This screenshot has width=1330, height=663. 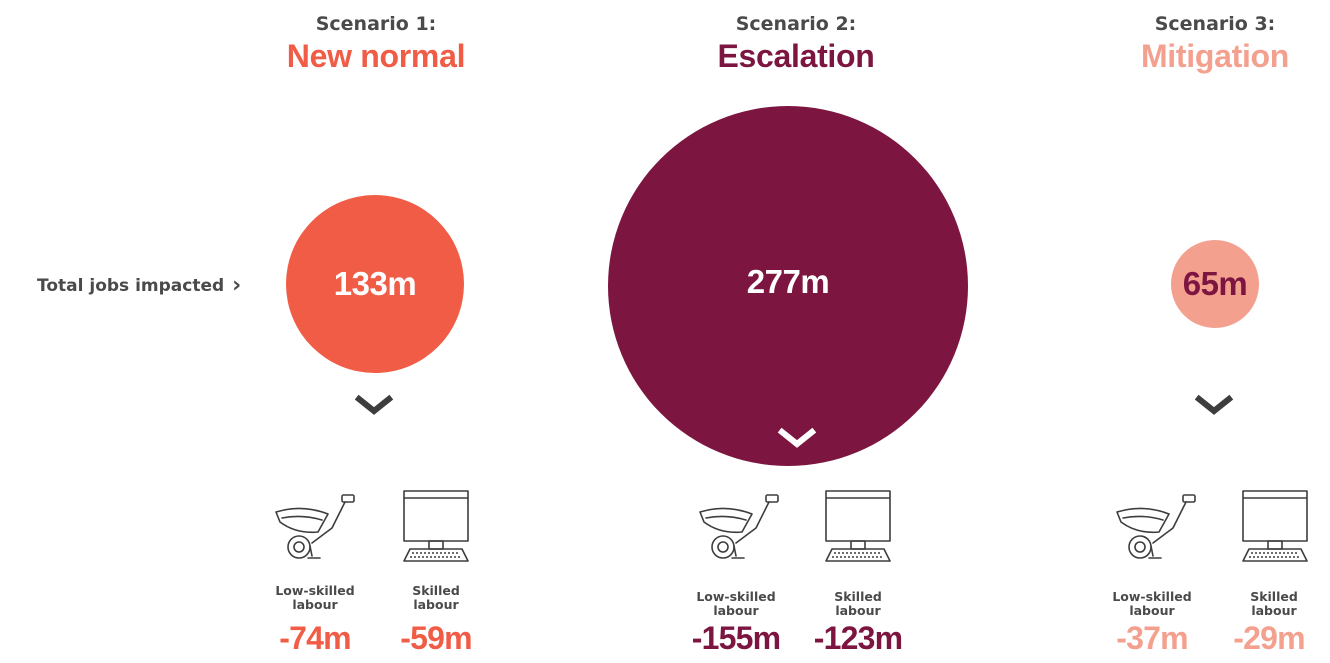 I want to click on scenario-3-low-skilled-label-line2: labour, so click(x=1152, y=610).